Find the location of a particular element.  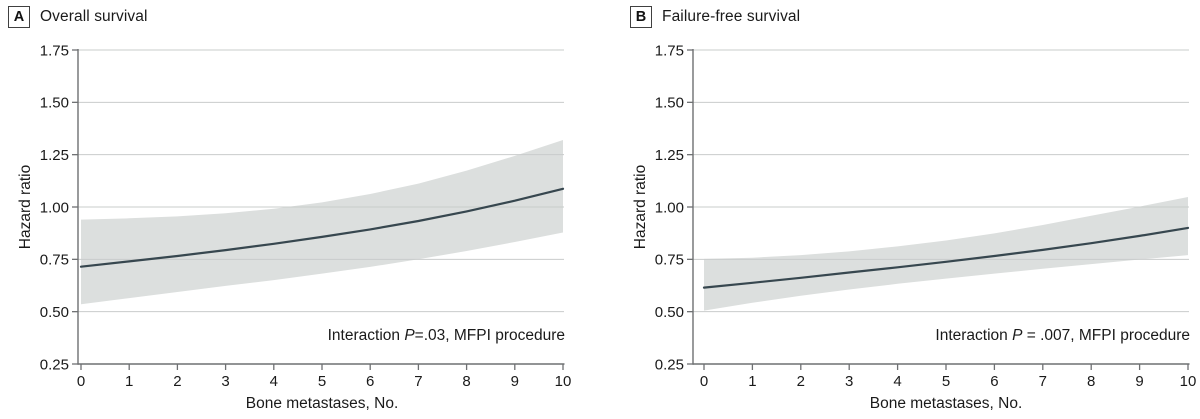

interaction-annotation: Interaction P=.03, MFPI procedure is located at coordinates (446, 335).